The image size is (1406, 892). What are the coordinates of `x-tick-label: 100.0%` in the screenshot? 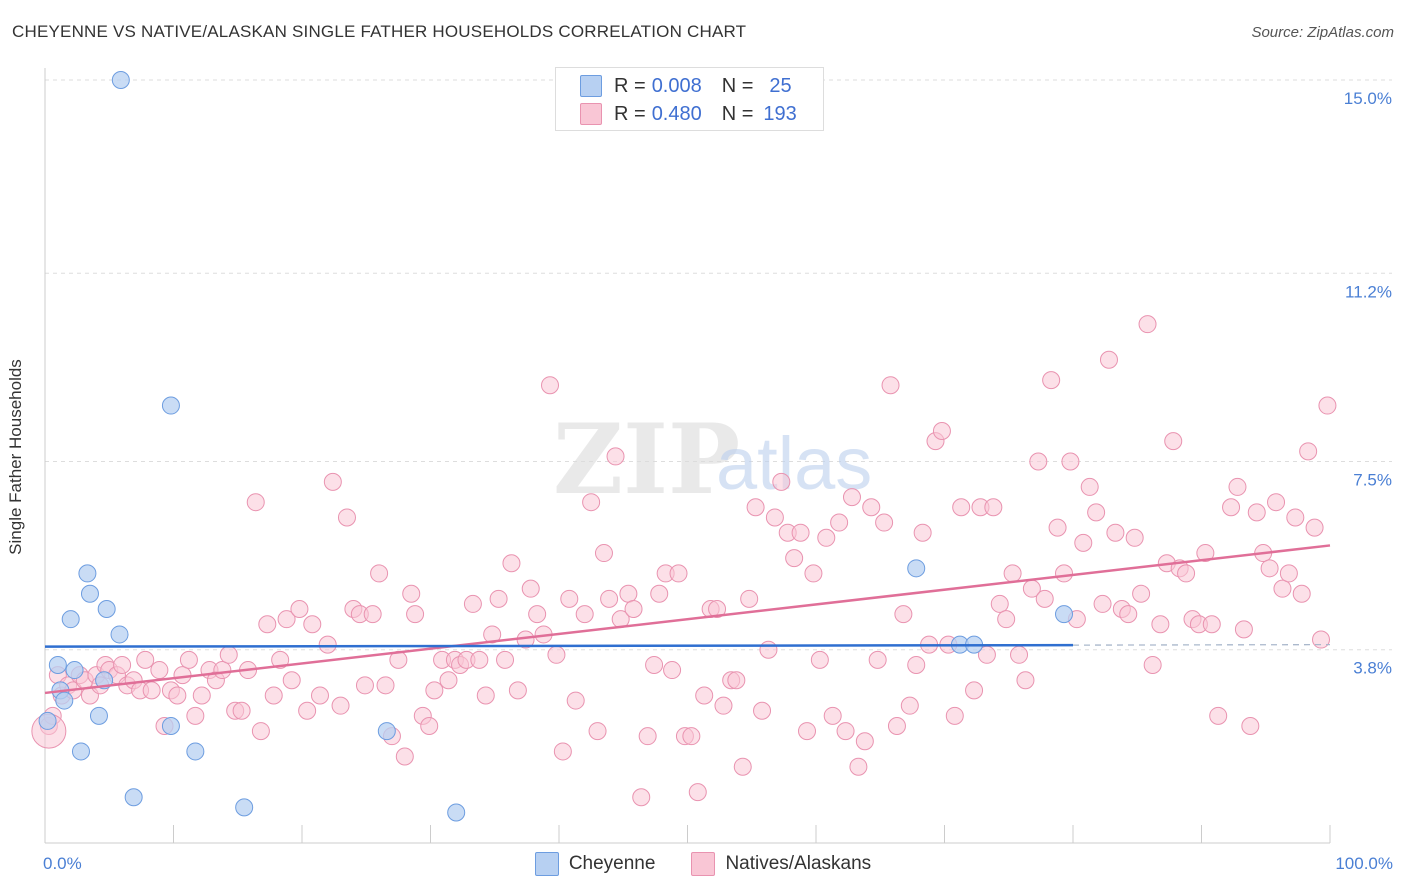 It's located at (1364, 863).